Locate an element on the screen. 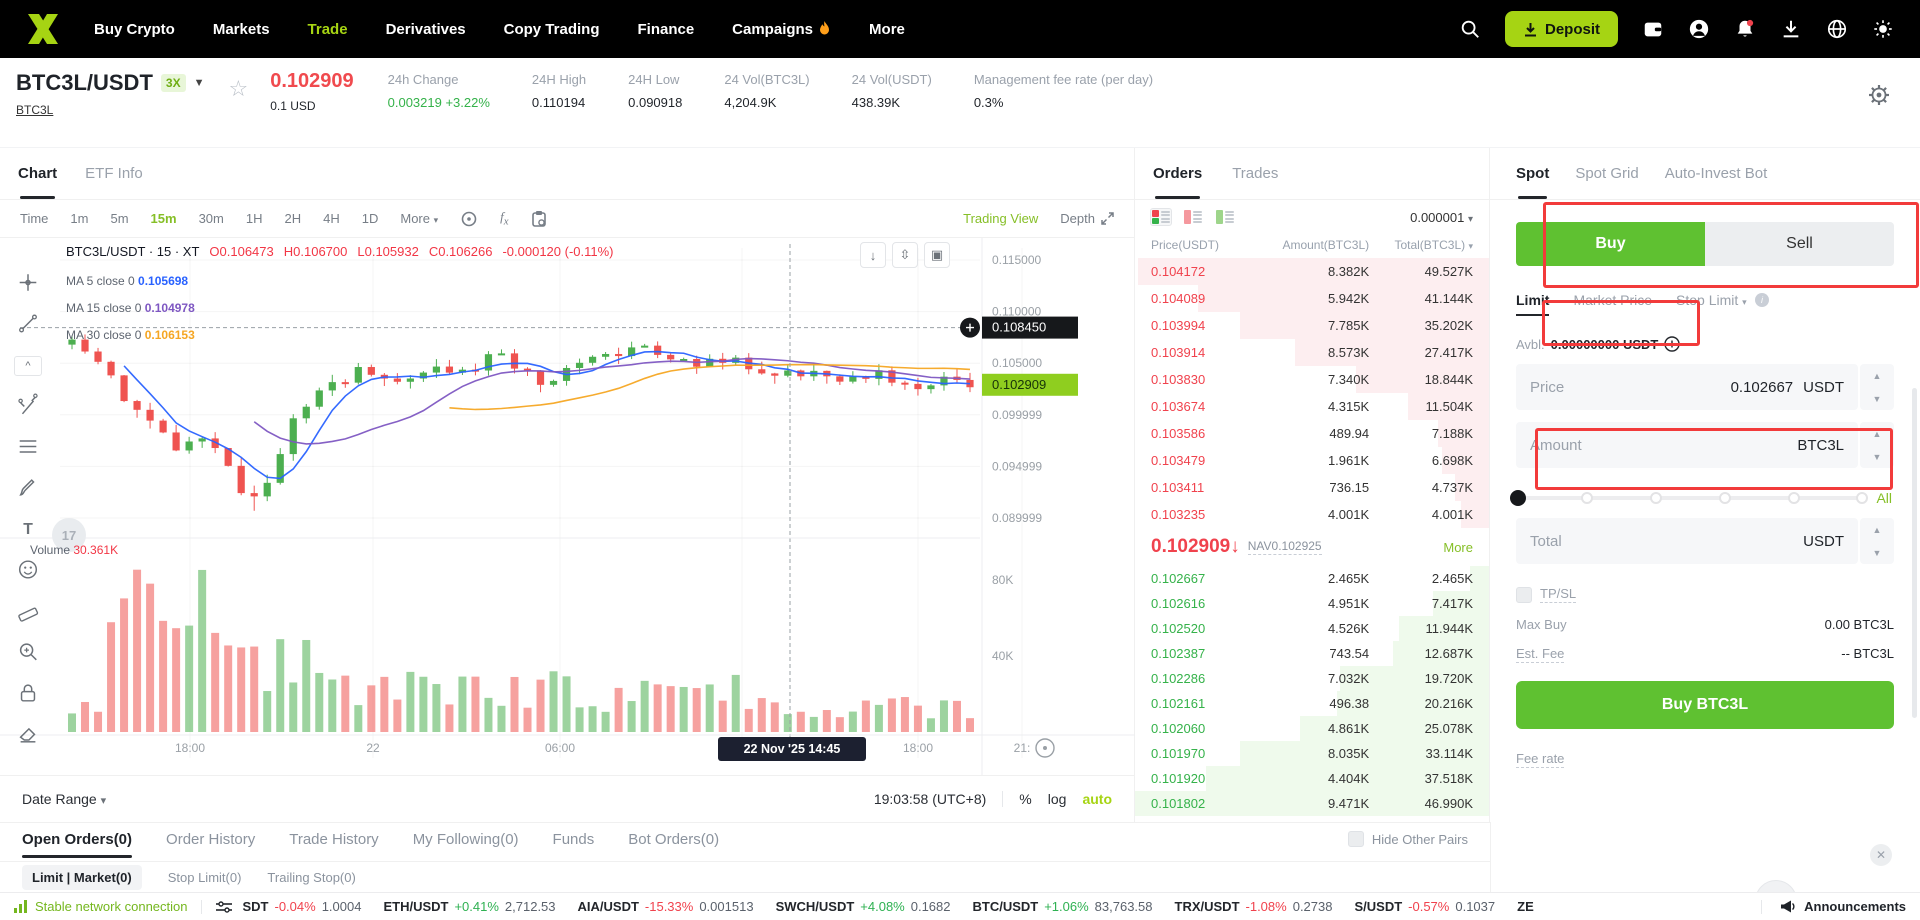 The height and width of the screenshot is (920, 1920). total-field: Total USDT ▲ ▼ is located at coordinates (1705, 541).